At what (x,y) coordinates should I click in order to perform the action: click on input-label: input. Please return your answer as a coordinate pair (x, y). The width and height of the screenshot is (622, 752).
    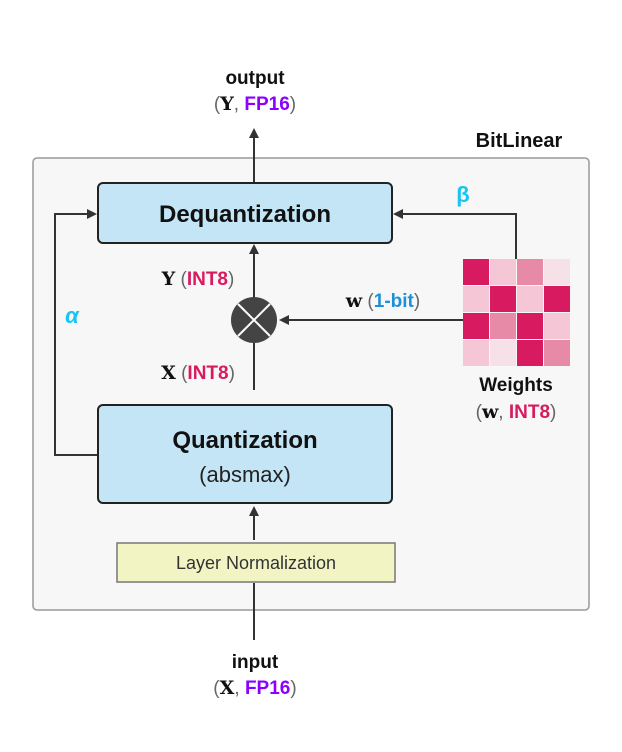
    Looking at the image, I should click on (255, 662).